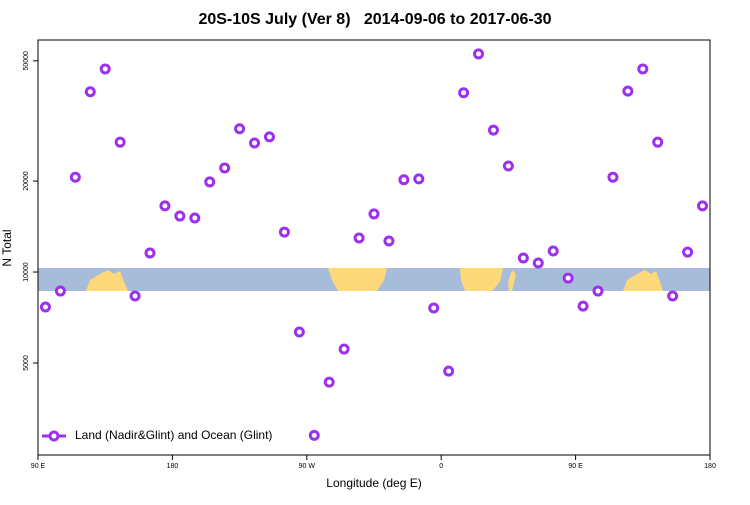  What do you see at coordinates (26, 61) in the screenshot?
I see `y-tick-label: 50000` at bounding box center [26, 61].